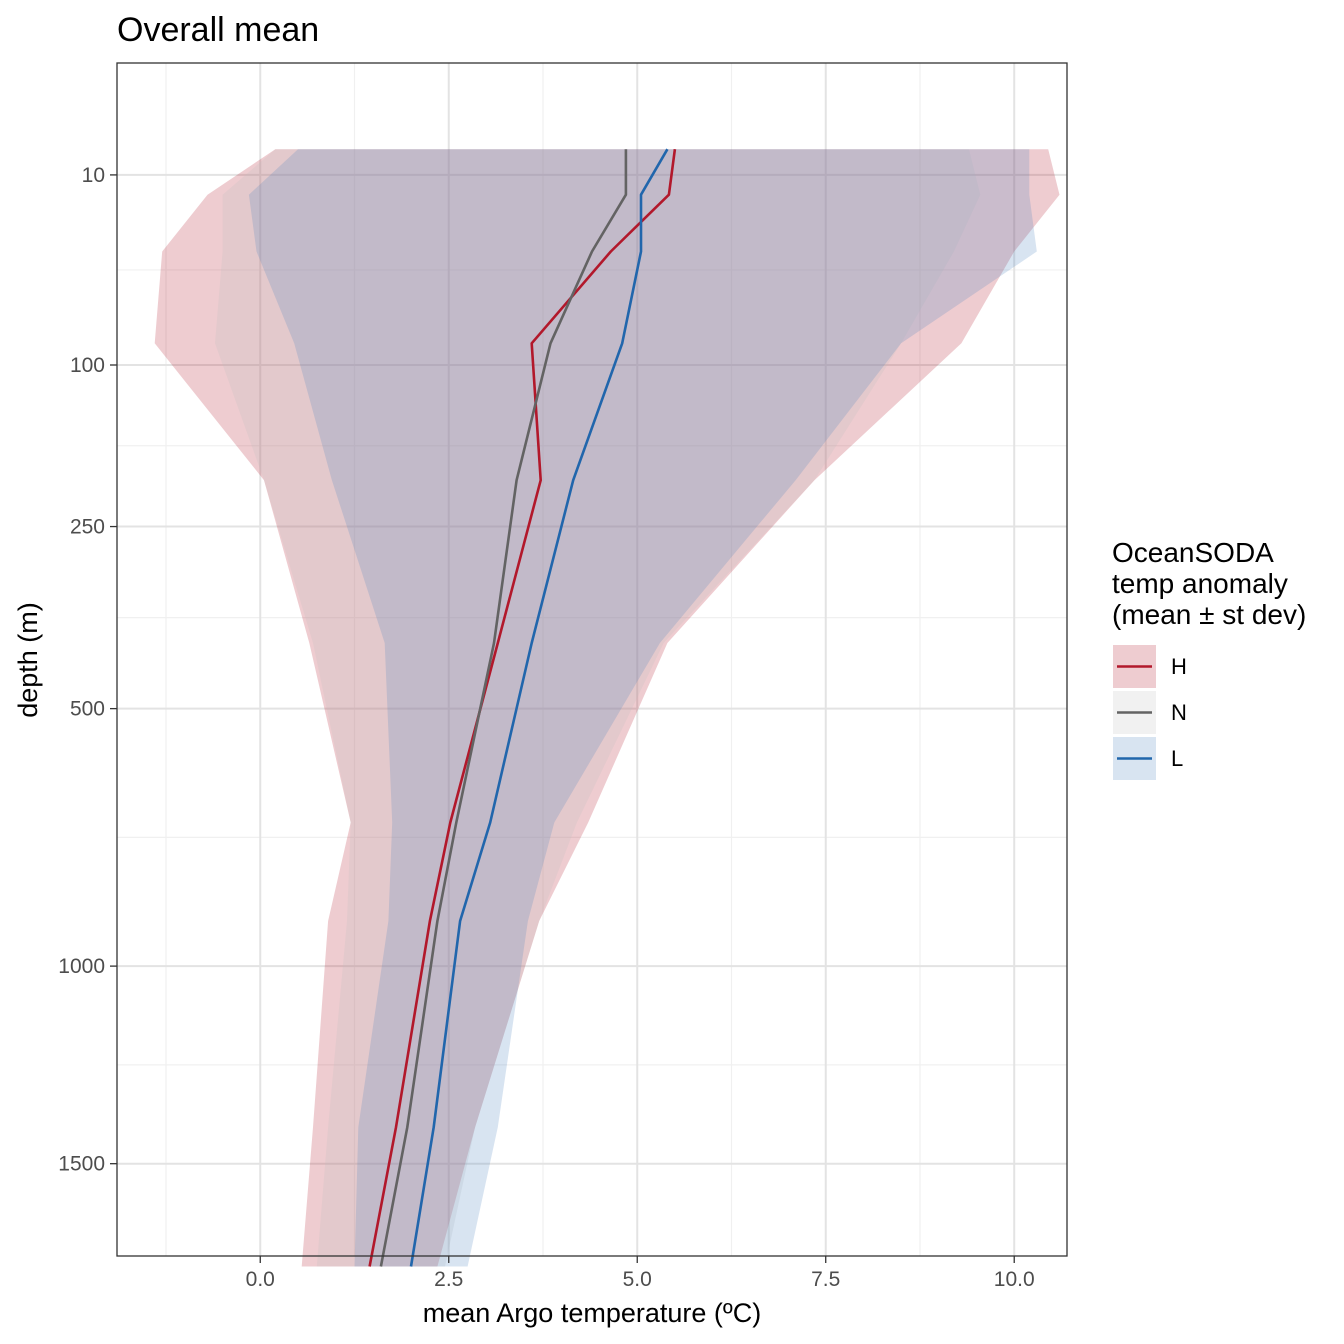  Describe the element at coordinates (87, 365) in the screenshot. I see `y-tick-label: 100` at that location.